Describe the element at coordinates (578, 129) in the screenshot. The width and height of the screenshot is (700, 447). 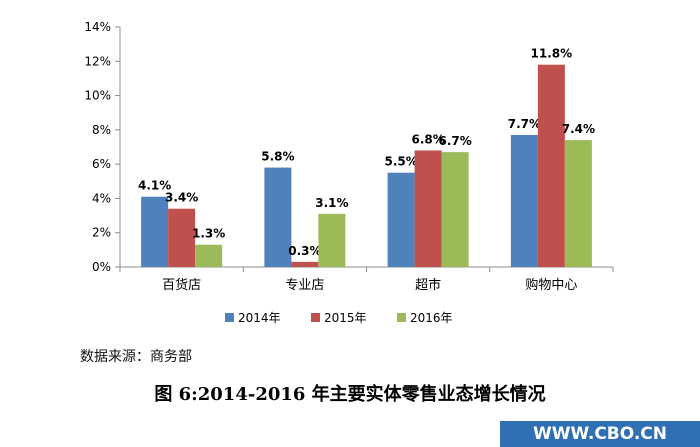
I see `data-label: 7.4%` at that location.